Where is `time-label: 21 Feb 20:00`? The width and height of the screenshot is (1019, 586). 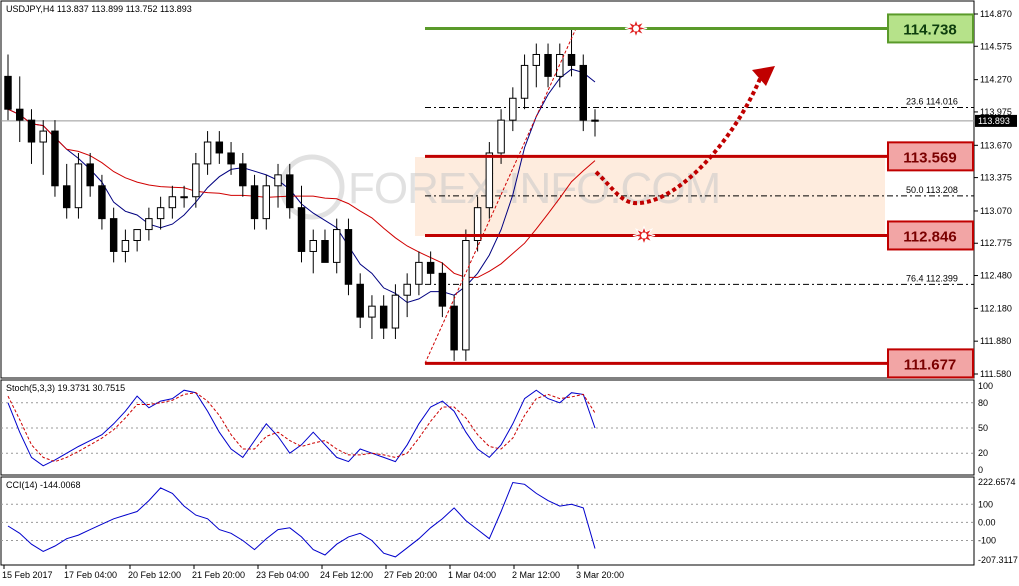 time-label: 21 Feb 20:00 is located at coordinates (218, 575).